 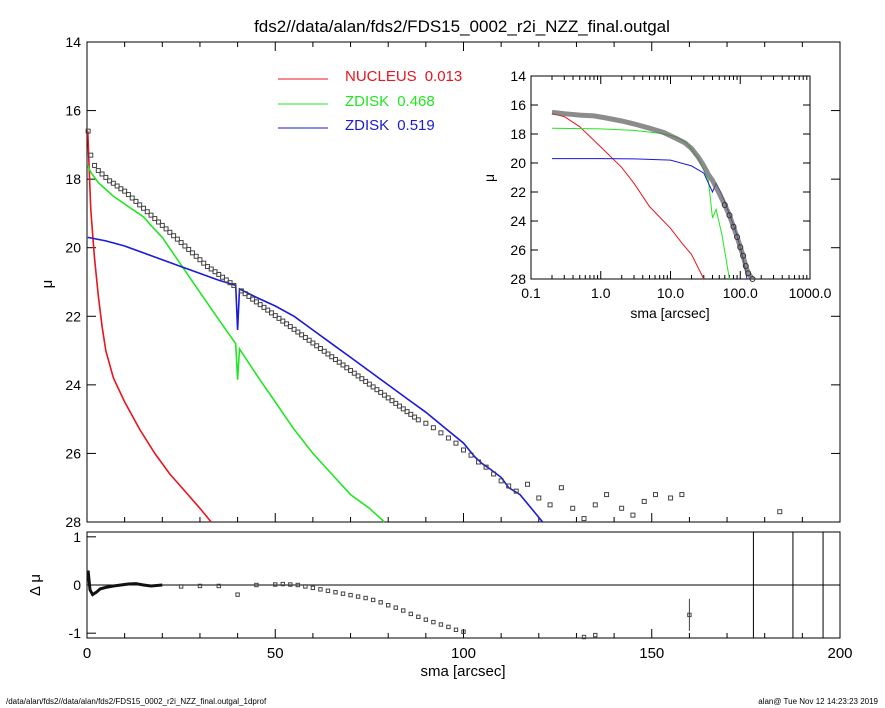 What do you see at coordinates (670, 293) in the screenshot?
I see `inset-x-tick-label: 10.0` at bounding box center [670, 293].